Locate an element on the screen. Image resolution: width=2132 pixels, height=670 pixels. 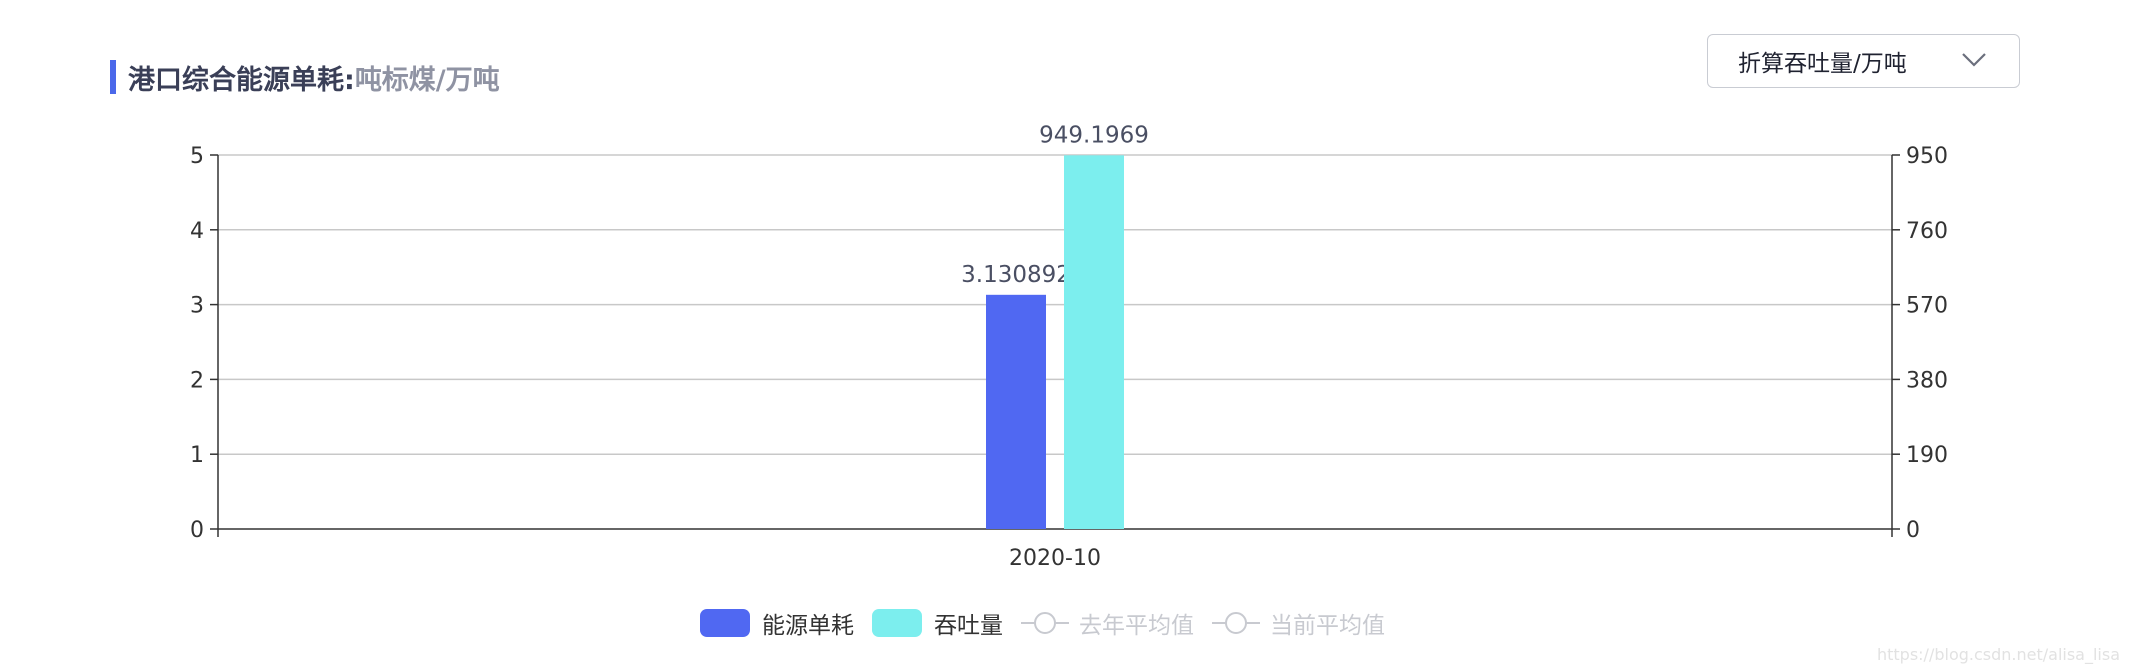
y-left-tick-label: 5 is located at coordinates (197, 156).